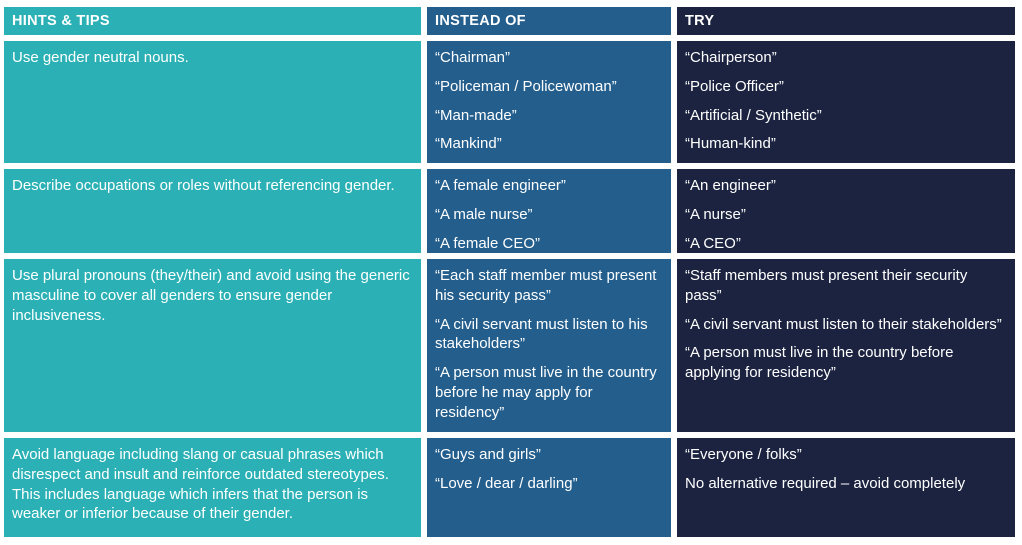 Image resolution: width=1022 pixels, height=545 pixels. Describe the element at coordinates (500, 185) in the screenshot. I see `instead-of-phrase: “A female engineer”` at that location.